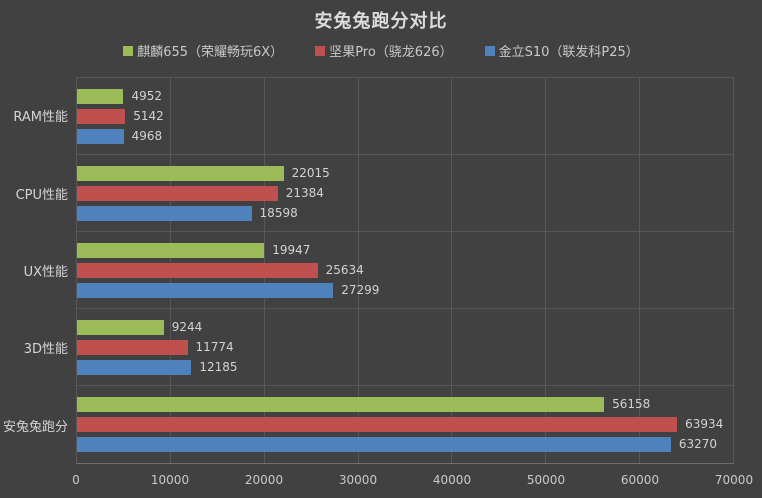 The width and height of the screenshot is (762, 498). I want to click on bar-row: 12185, so click(405, 367).